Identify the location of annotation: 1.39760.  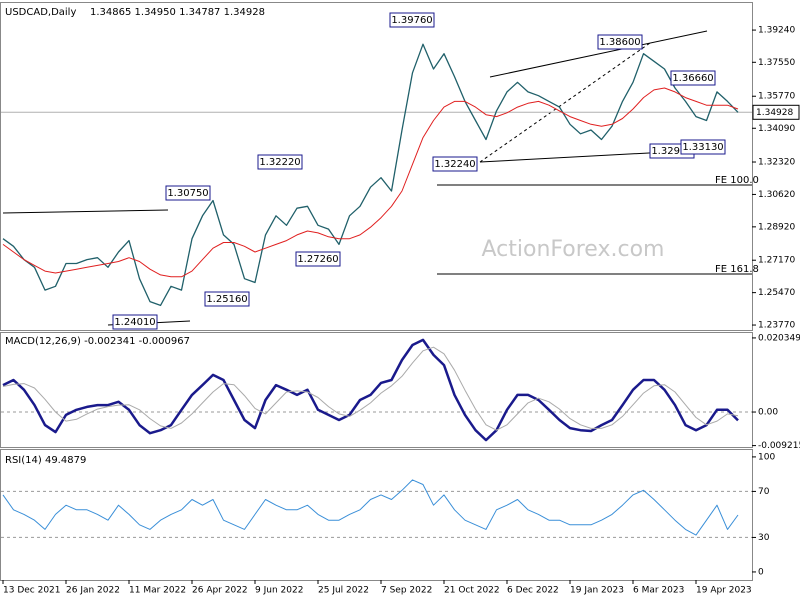
(411, 20).